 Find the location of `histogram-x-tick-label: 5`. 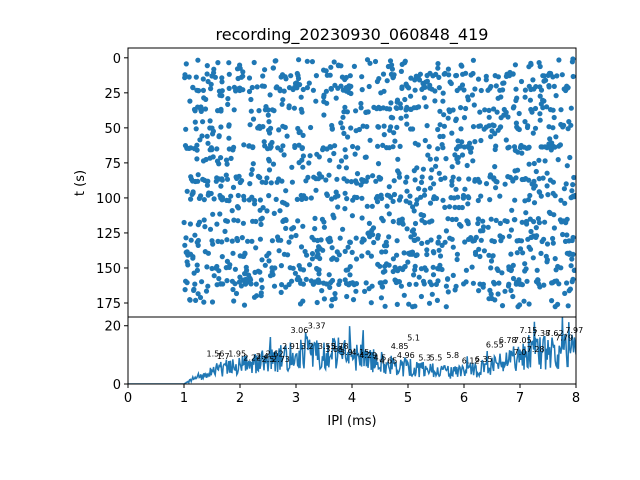

histogram-x-tick-label: 5 is located at coordinates (408, 398).